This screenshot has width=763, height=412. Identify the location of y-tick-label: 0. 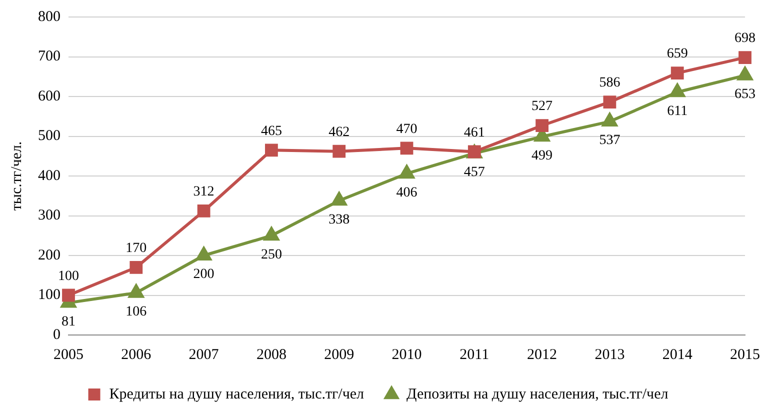
(56, 334).